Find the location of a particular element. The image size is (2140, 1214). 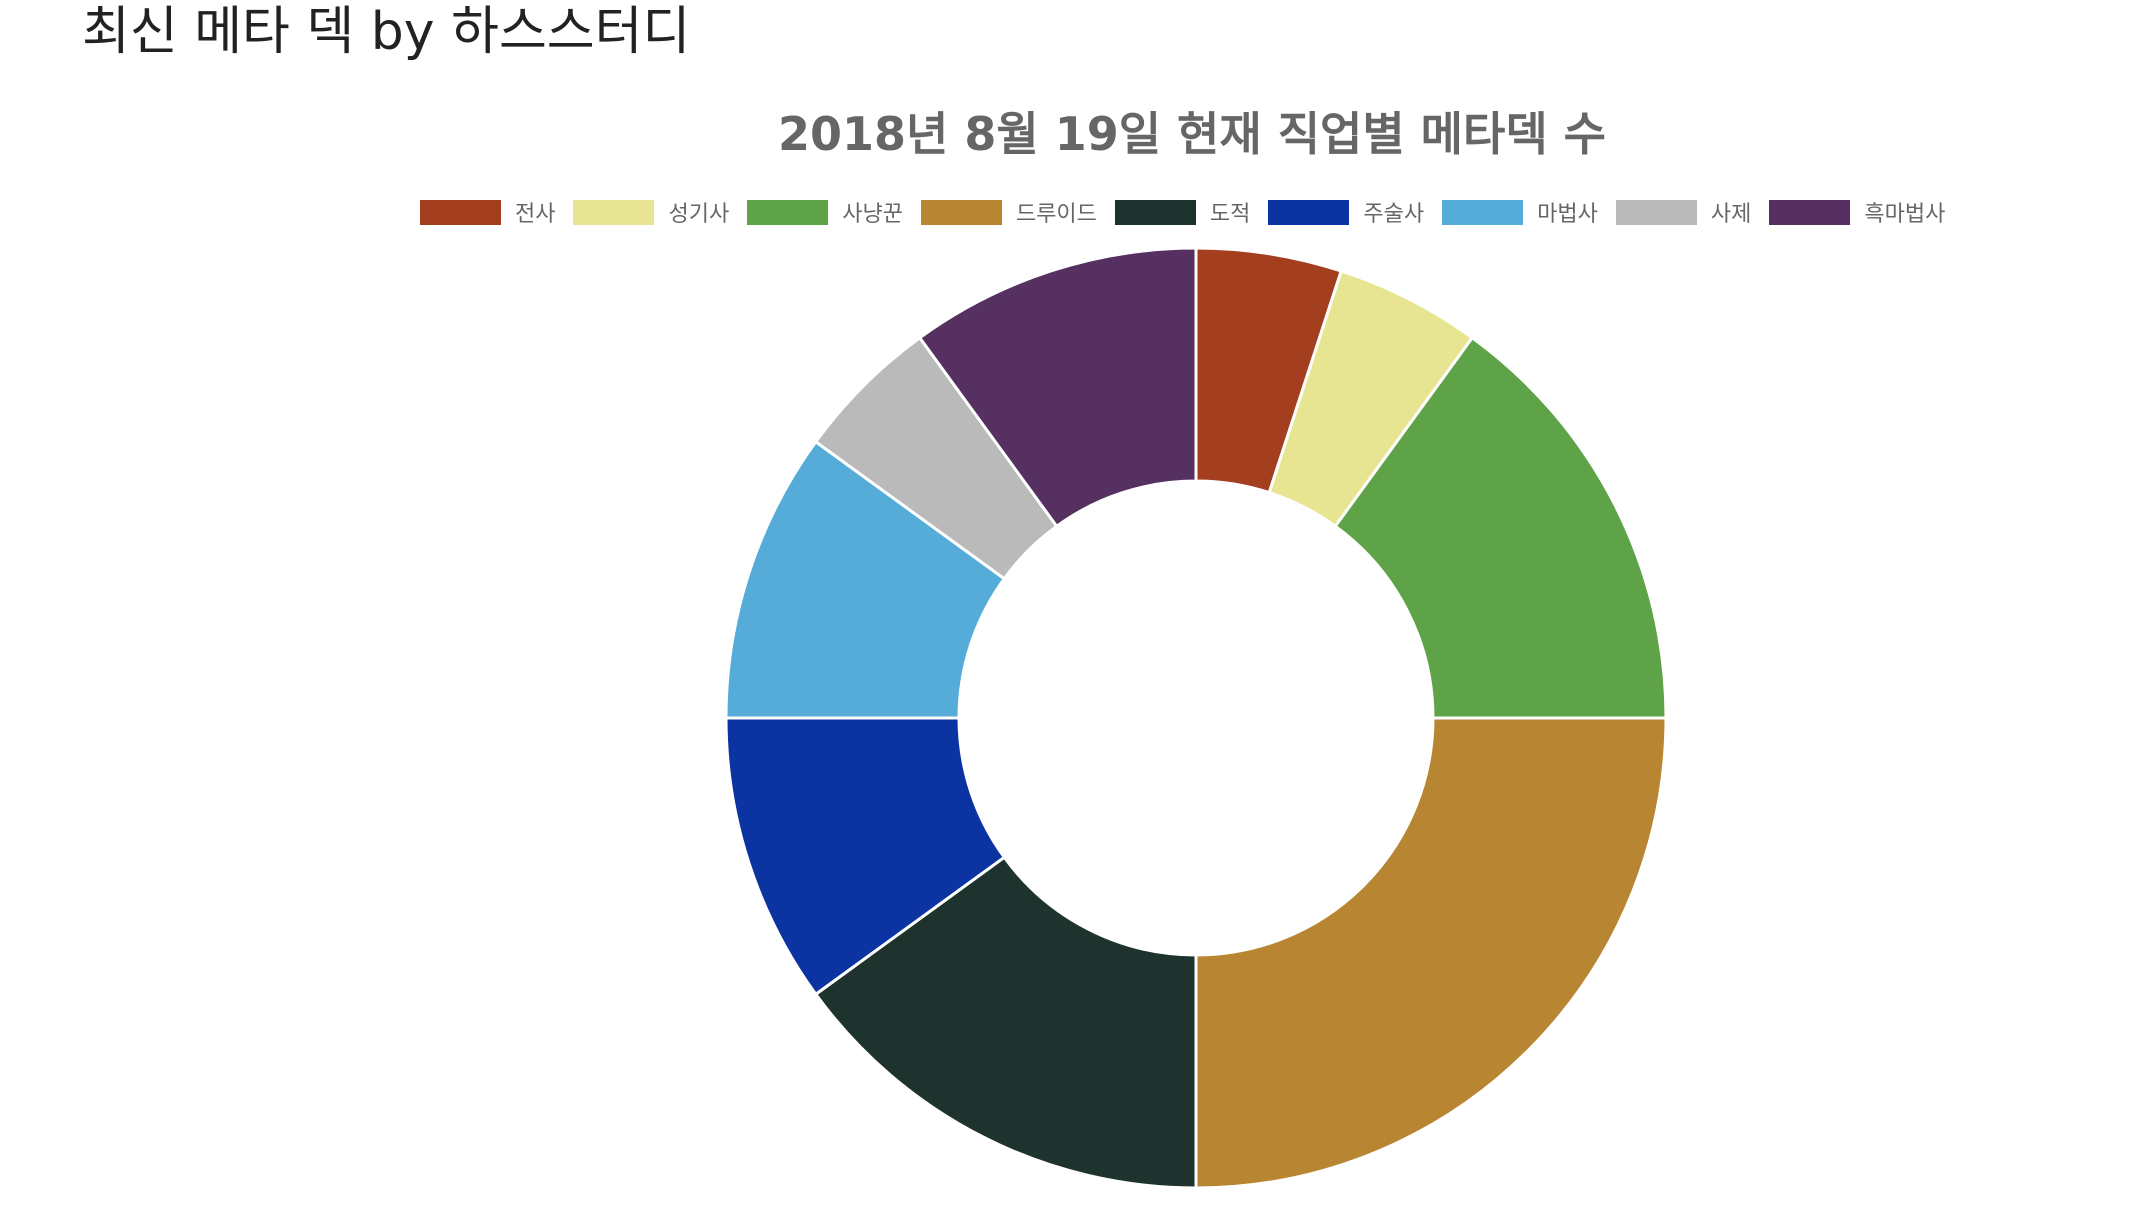

legend-item: 흑마법사 is located at coordinates (1857, 212).